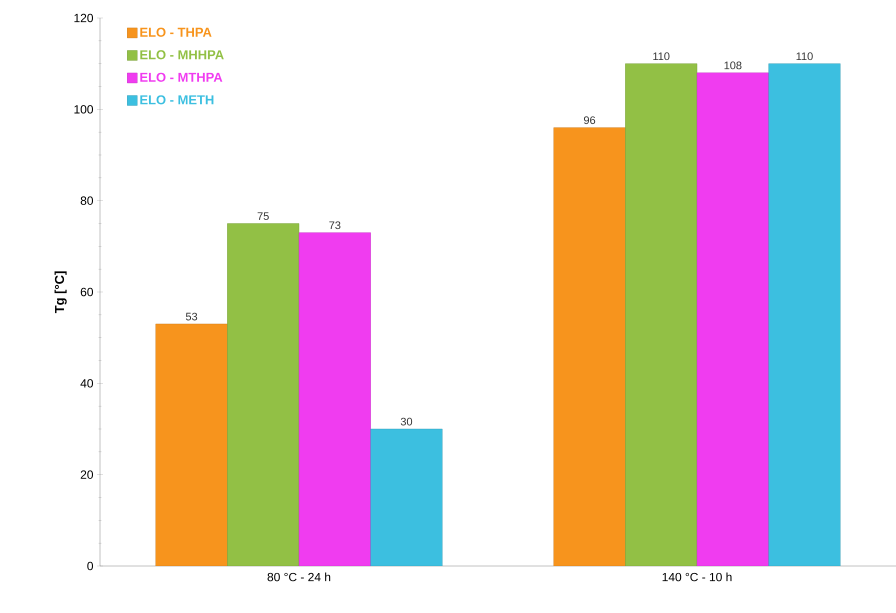 Image resolution: width=896 pixels, height=613 pixels. Describe the element at coordinates (87, 292) in the screenshot. I see `y-tick-label: 60` at that location.